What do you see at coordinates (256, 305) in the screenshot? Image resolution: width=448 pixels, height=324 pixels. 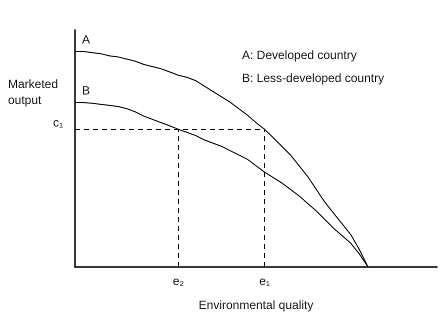 I see `x-axis-title: Environmental quality` at bounding box center [256, 305].